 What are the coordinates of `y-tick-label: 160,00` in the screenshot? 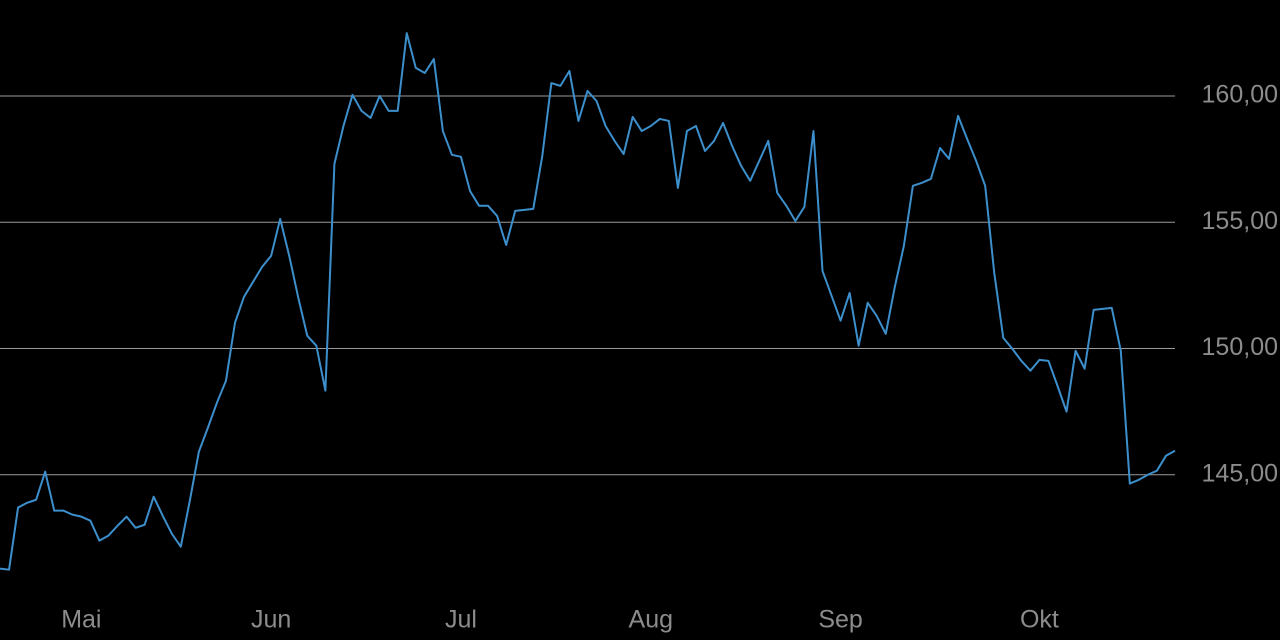 It's located at (1240, 95).